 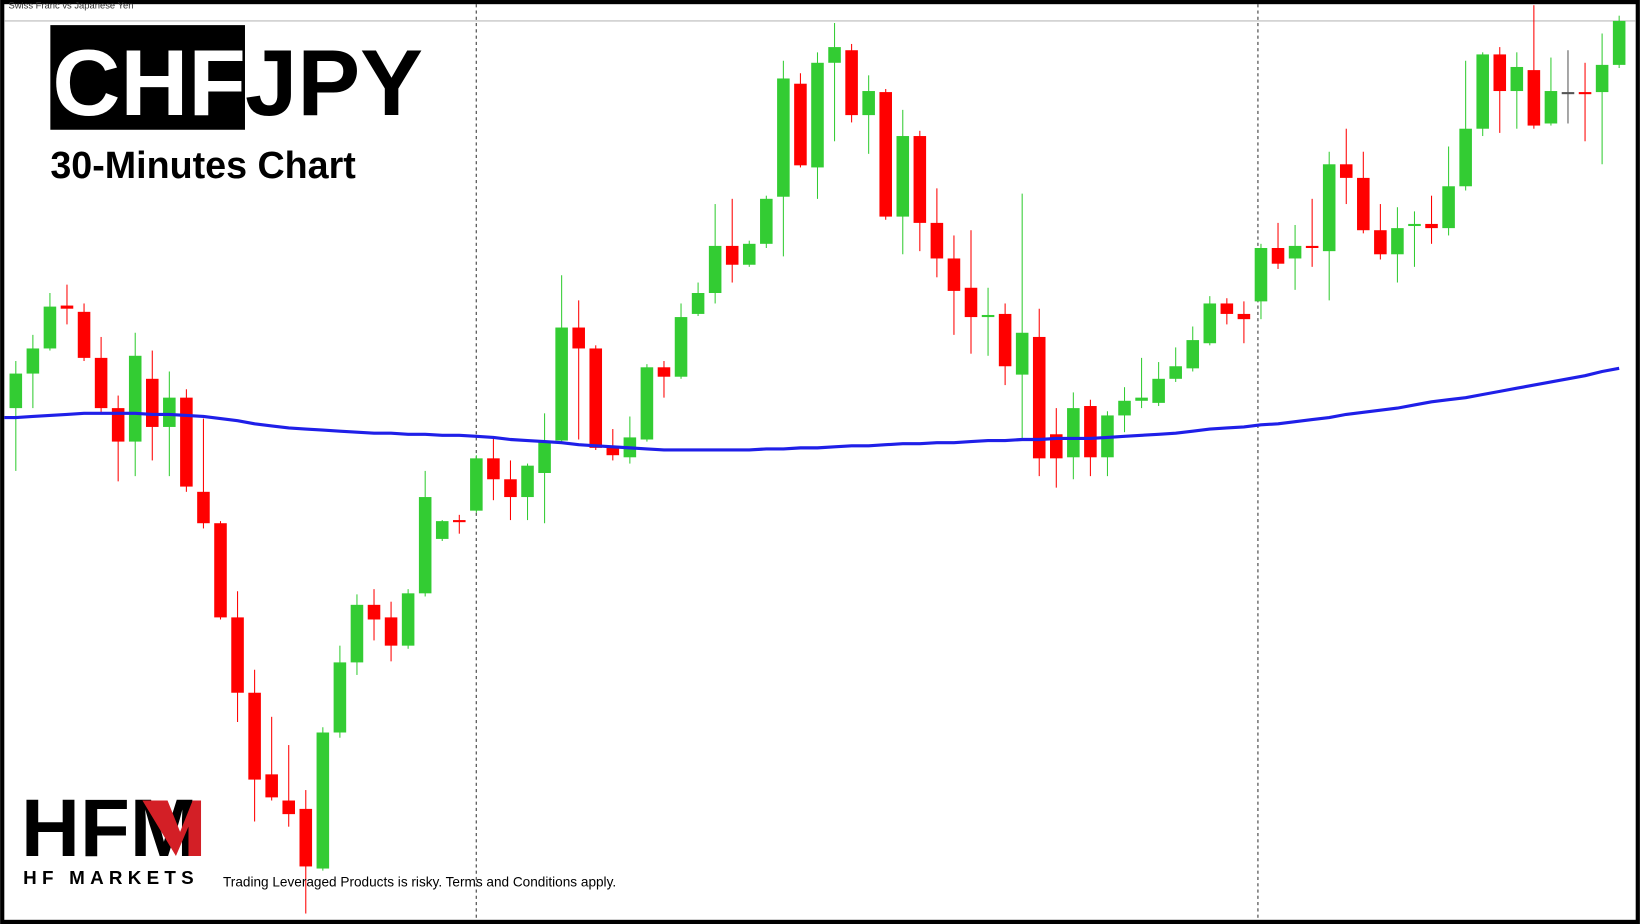 I want to click on logo-accent, so click(x=172, y=828).